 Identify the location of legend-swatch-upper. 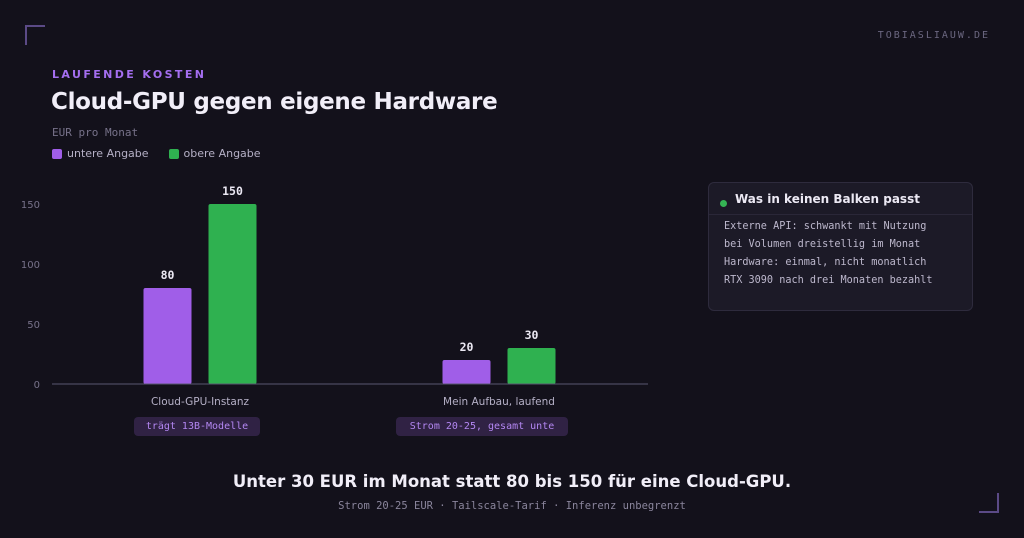
(173, 153).